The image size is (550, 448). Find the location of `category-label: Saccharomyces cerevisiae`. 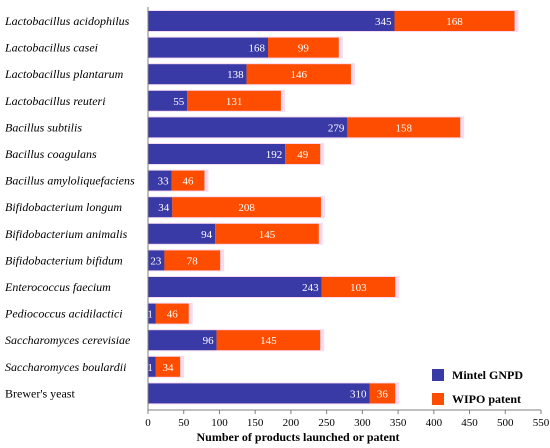

category-label: Saccharomyces cerevisiae is located at coordinates (68, 340).